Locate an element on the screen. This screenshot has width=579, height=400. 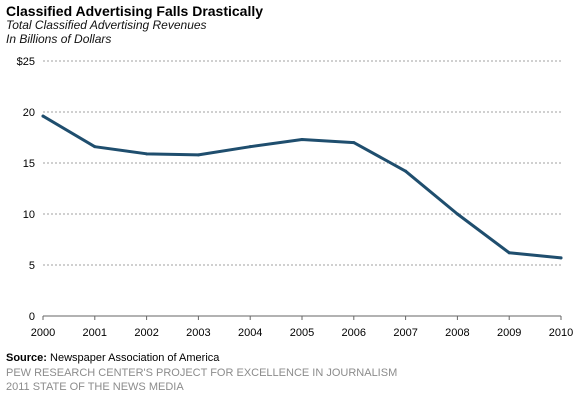
source-note: Source: Newspaper Association of America is located at coordinates (112, 358).